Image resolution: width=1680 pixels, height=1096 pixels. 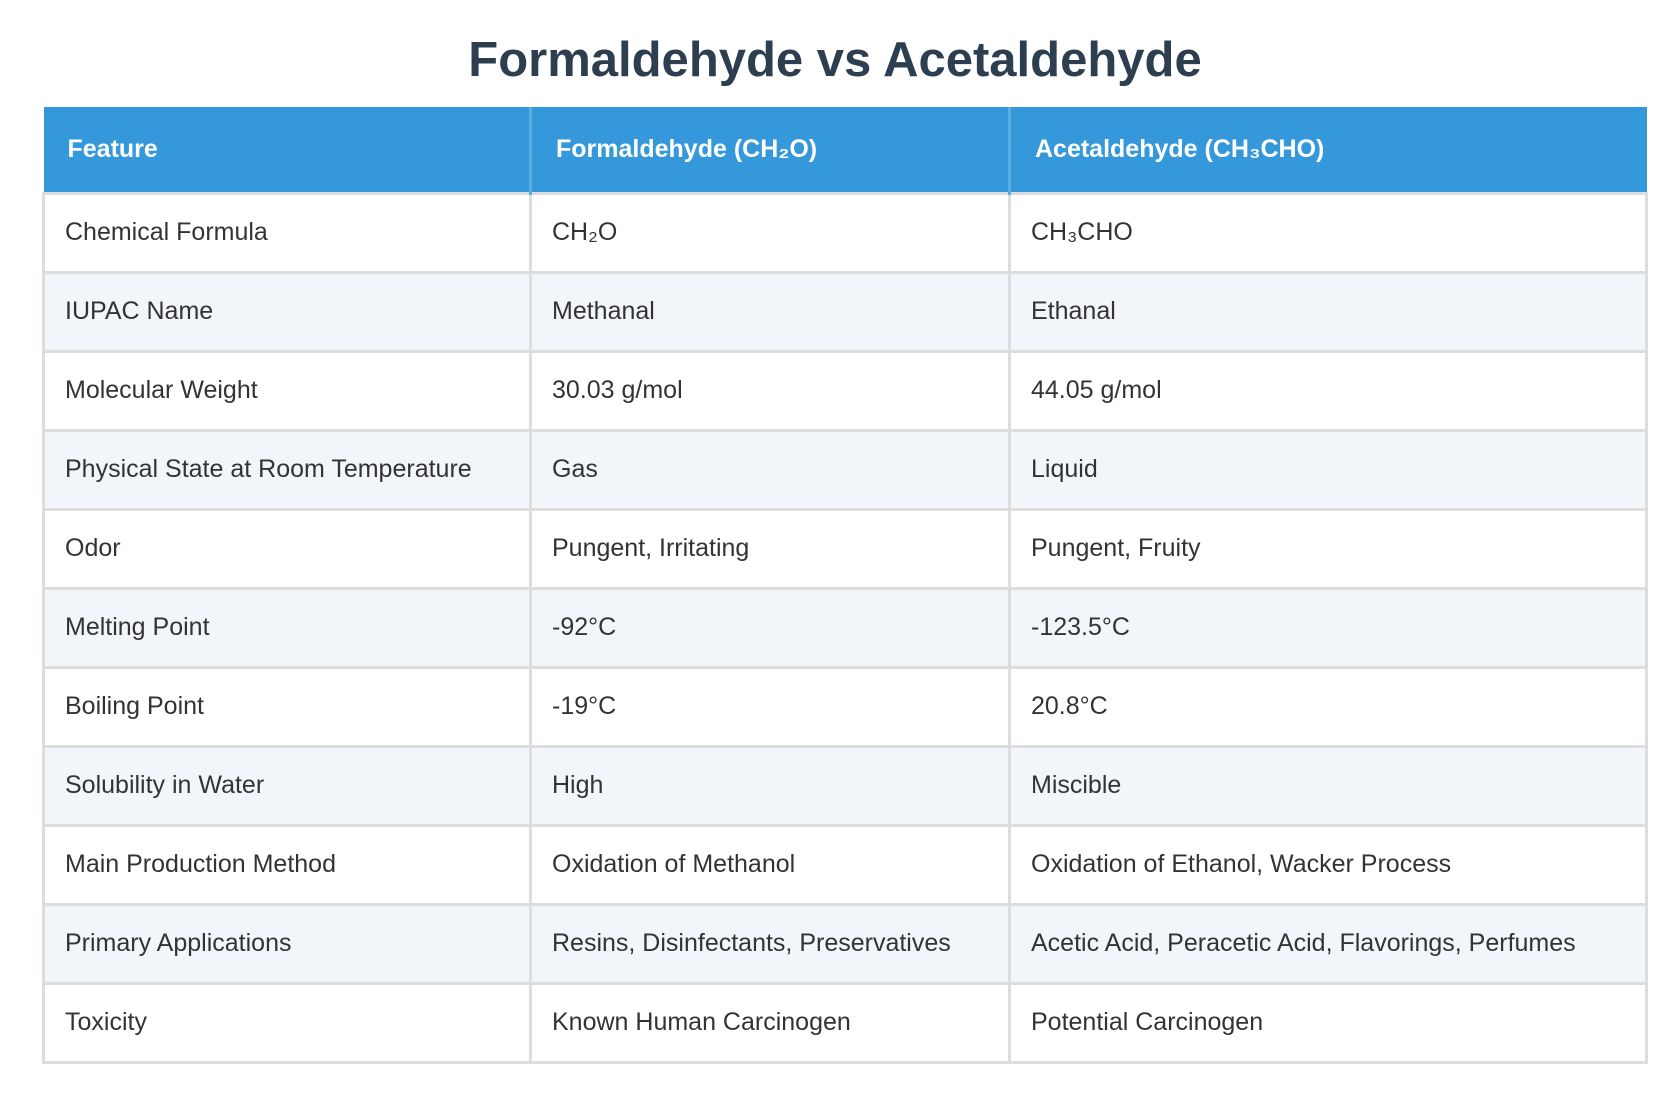 I want to click on table-row: Melting Point -92°C -123.5°C, so click(x=845, y=627).